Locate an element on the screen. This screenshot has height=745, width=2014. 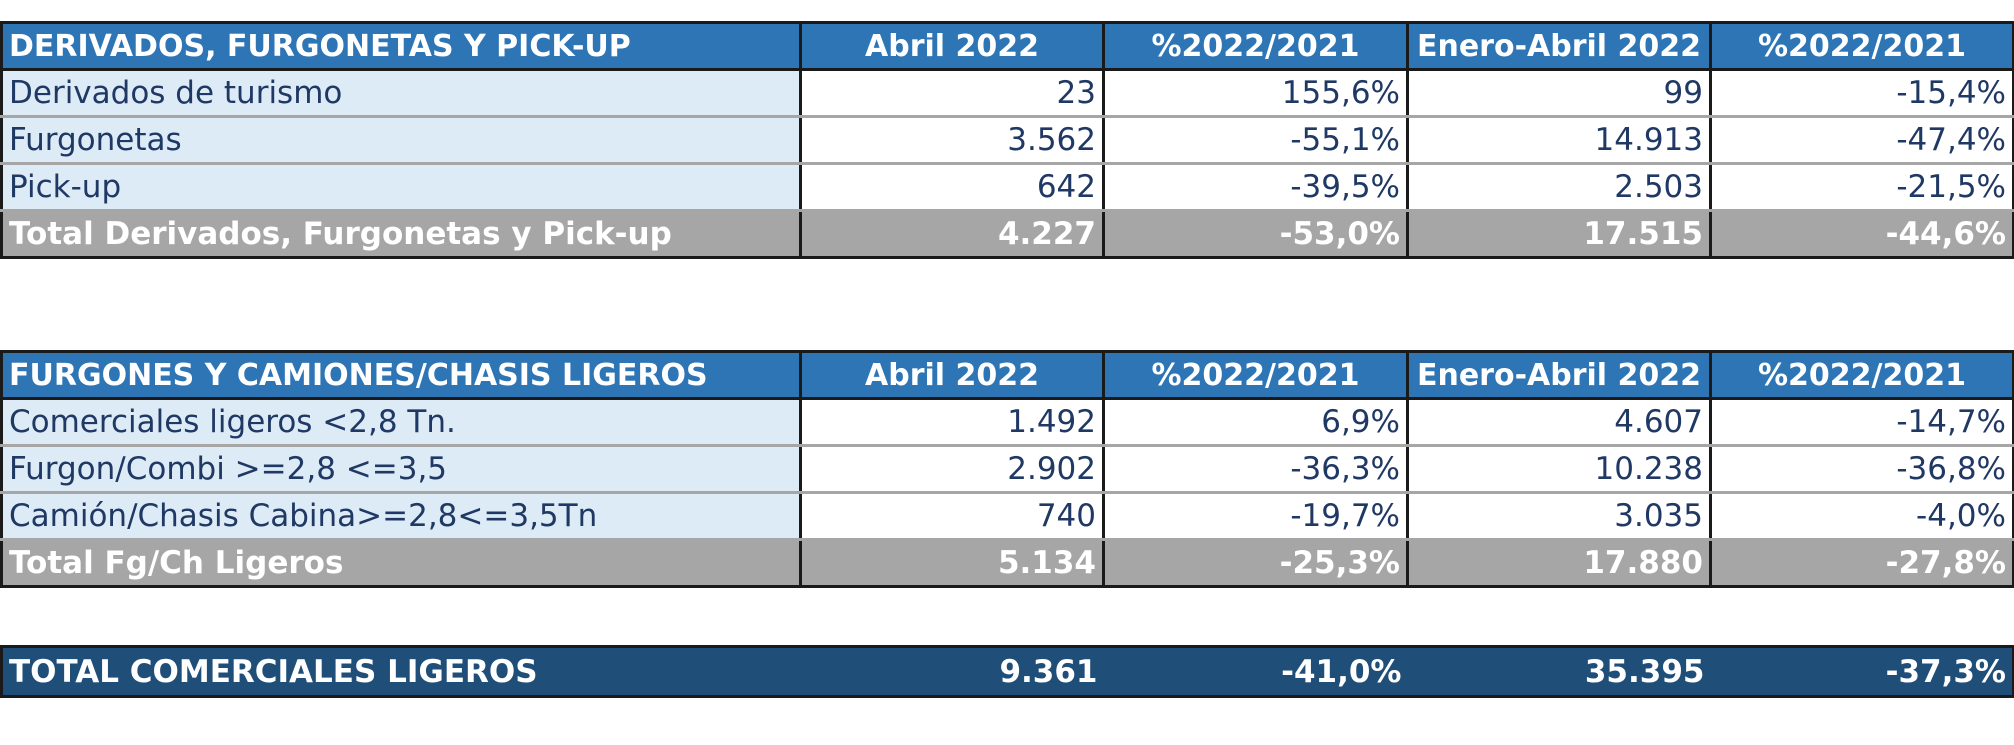
table-row: Derivados de turismo 23 155,6% 99 -15,4% is located at coordinates (1007, 93).